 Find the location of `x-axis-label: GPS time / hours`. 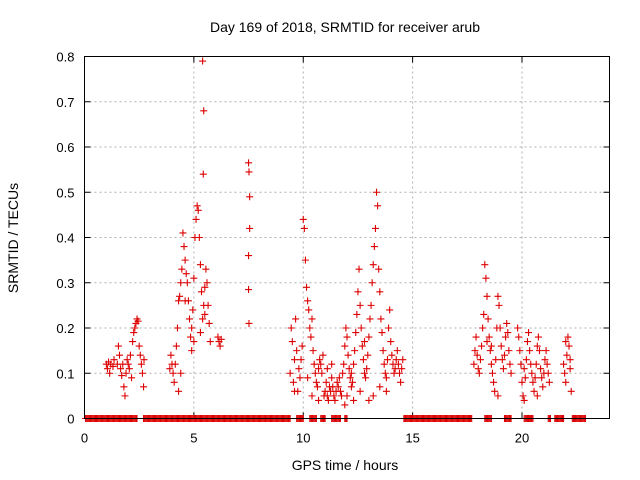

x-axis-label: GPS time / hours is located at coordinates (345, 465).